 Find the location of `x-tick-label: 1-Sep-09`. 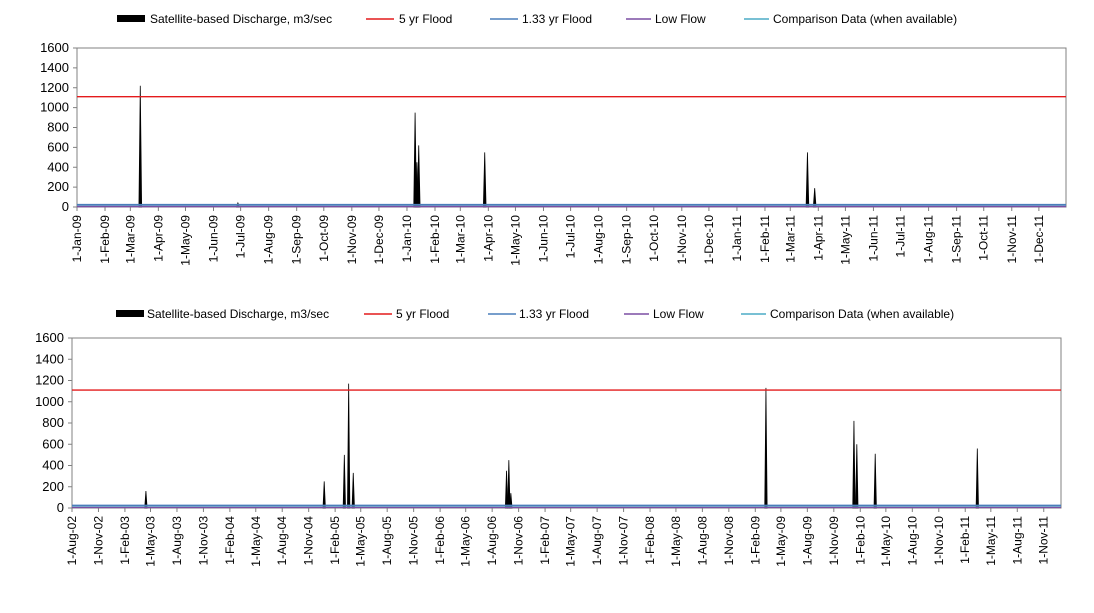

x-tick-label: 1-Sep-09 is located at coordinates (297, 240).